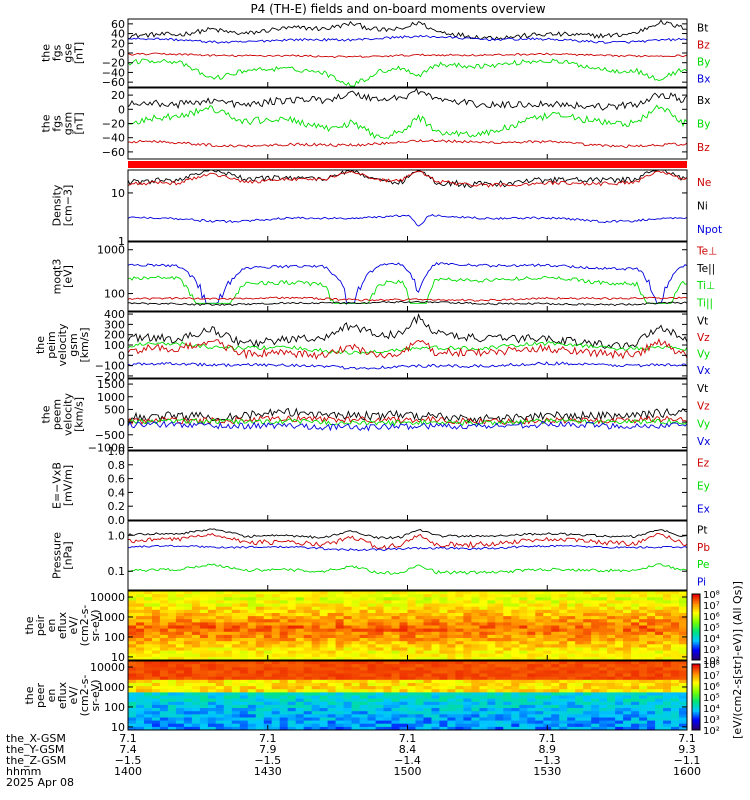  I want to click on panel-plot-area, so click(407, 341).